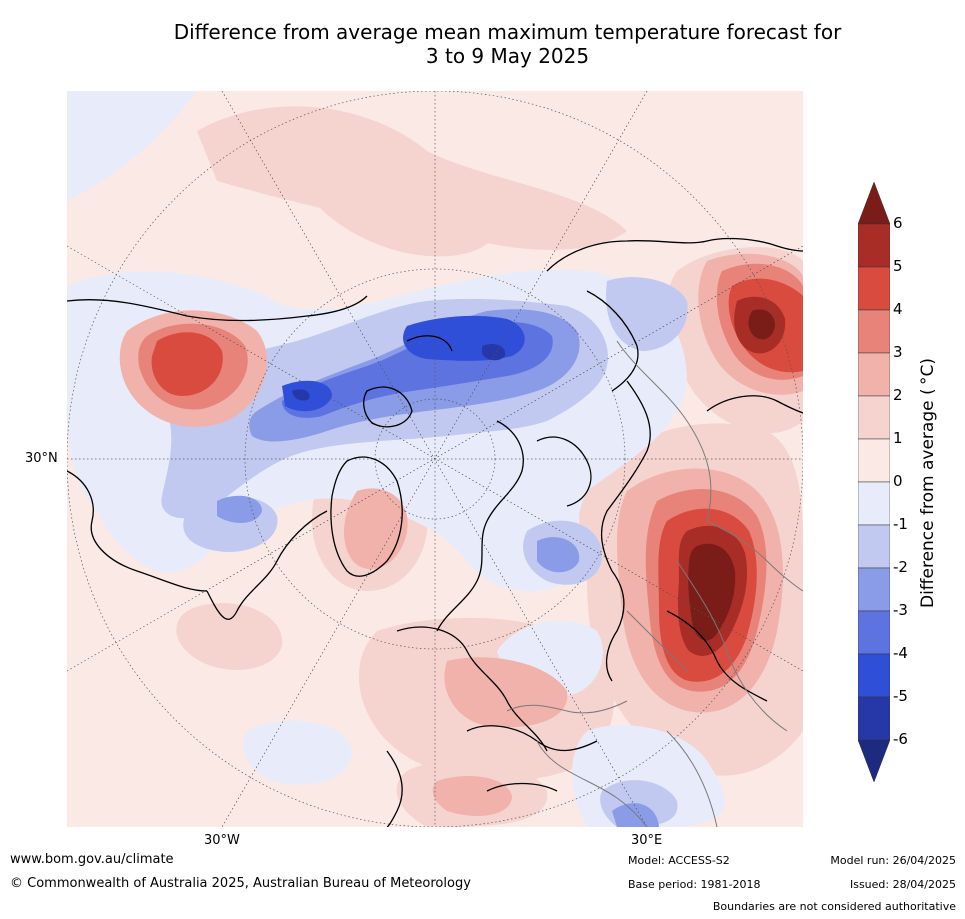 This screenshot has height=919, width=965. What do you see at coordinates (898, 481) in the screenshot?
I see `colorbar-tick-label: 0` at bounding box center [898, 481].